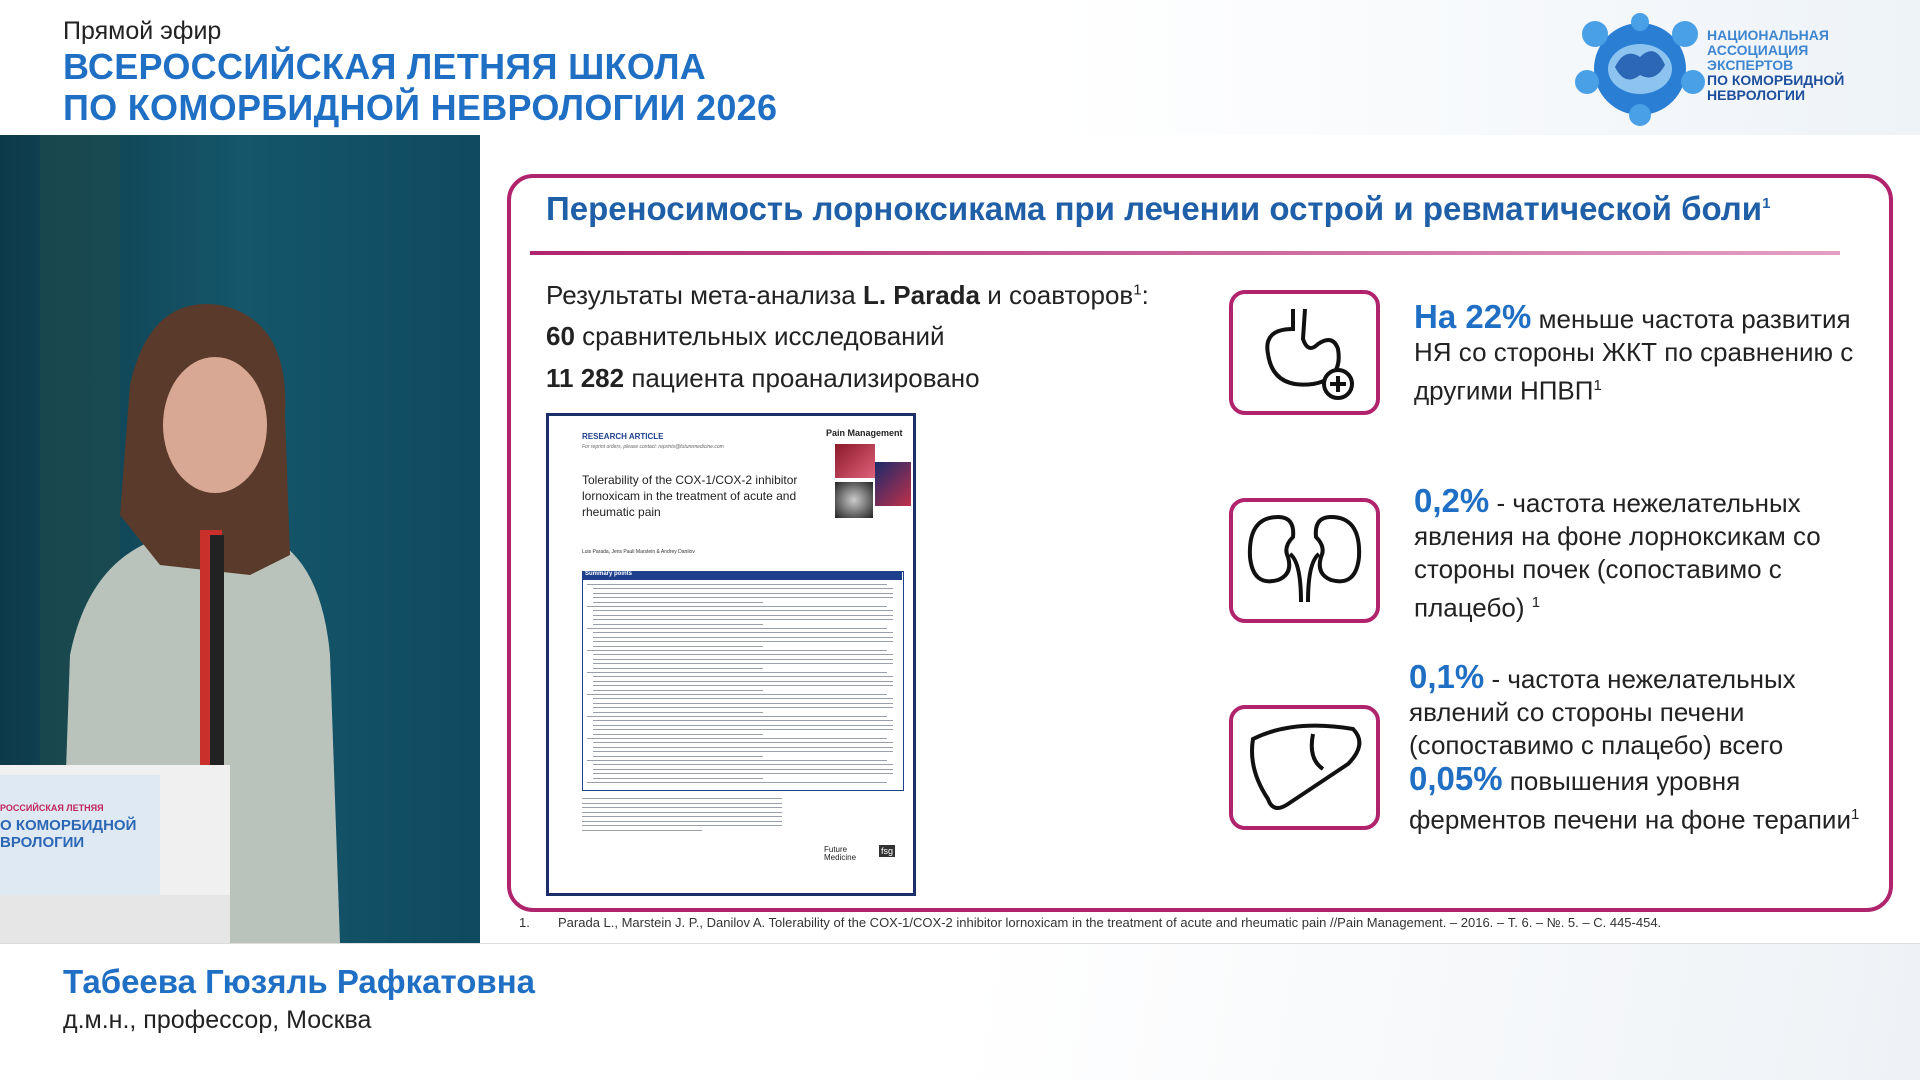 This screenshot has width=1920, height=1080. Describe the element at coordinates (1473, 316) in the screenshot. I see `highlight: На 22%` at that location.